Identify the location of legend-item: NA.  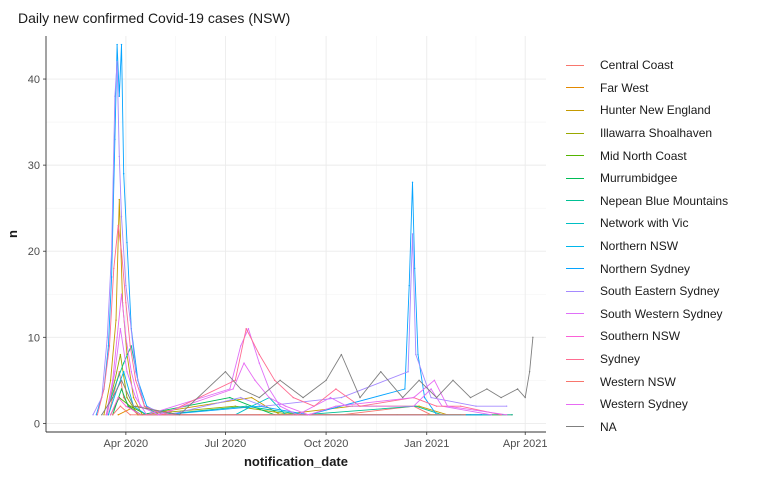
(647, 427).